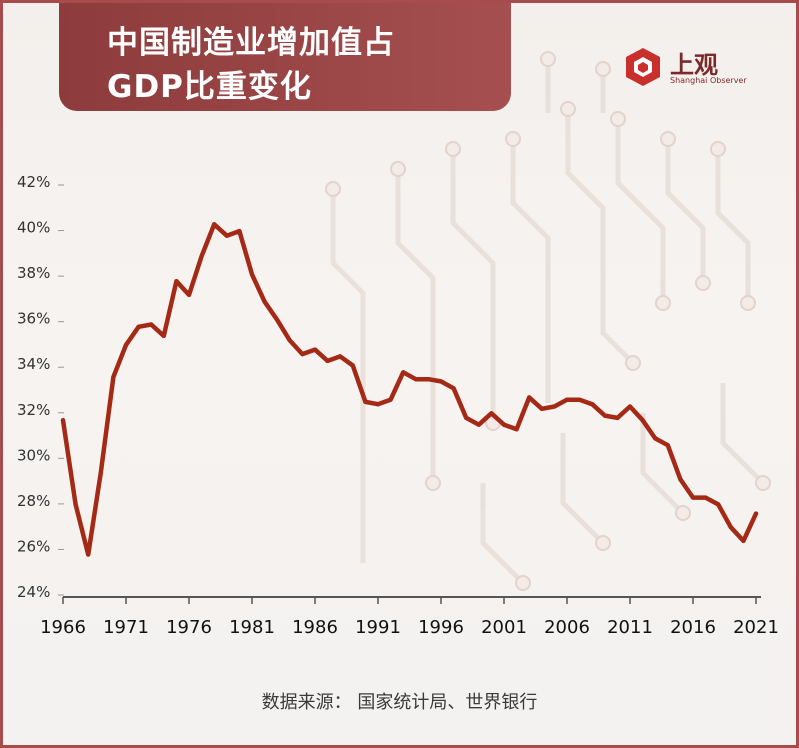  Describe the element at coordinates (708, 80) in the screenshot. I see `brand-subtitle: Shanghai Observer` at that location.